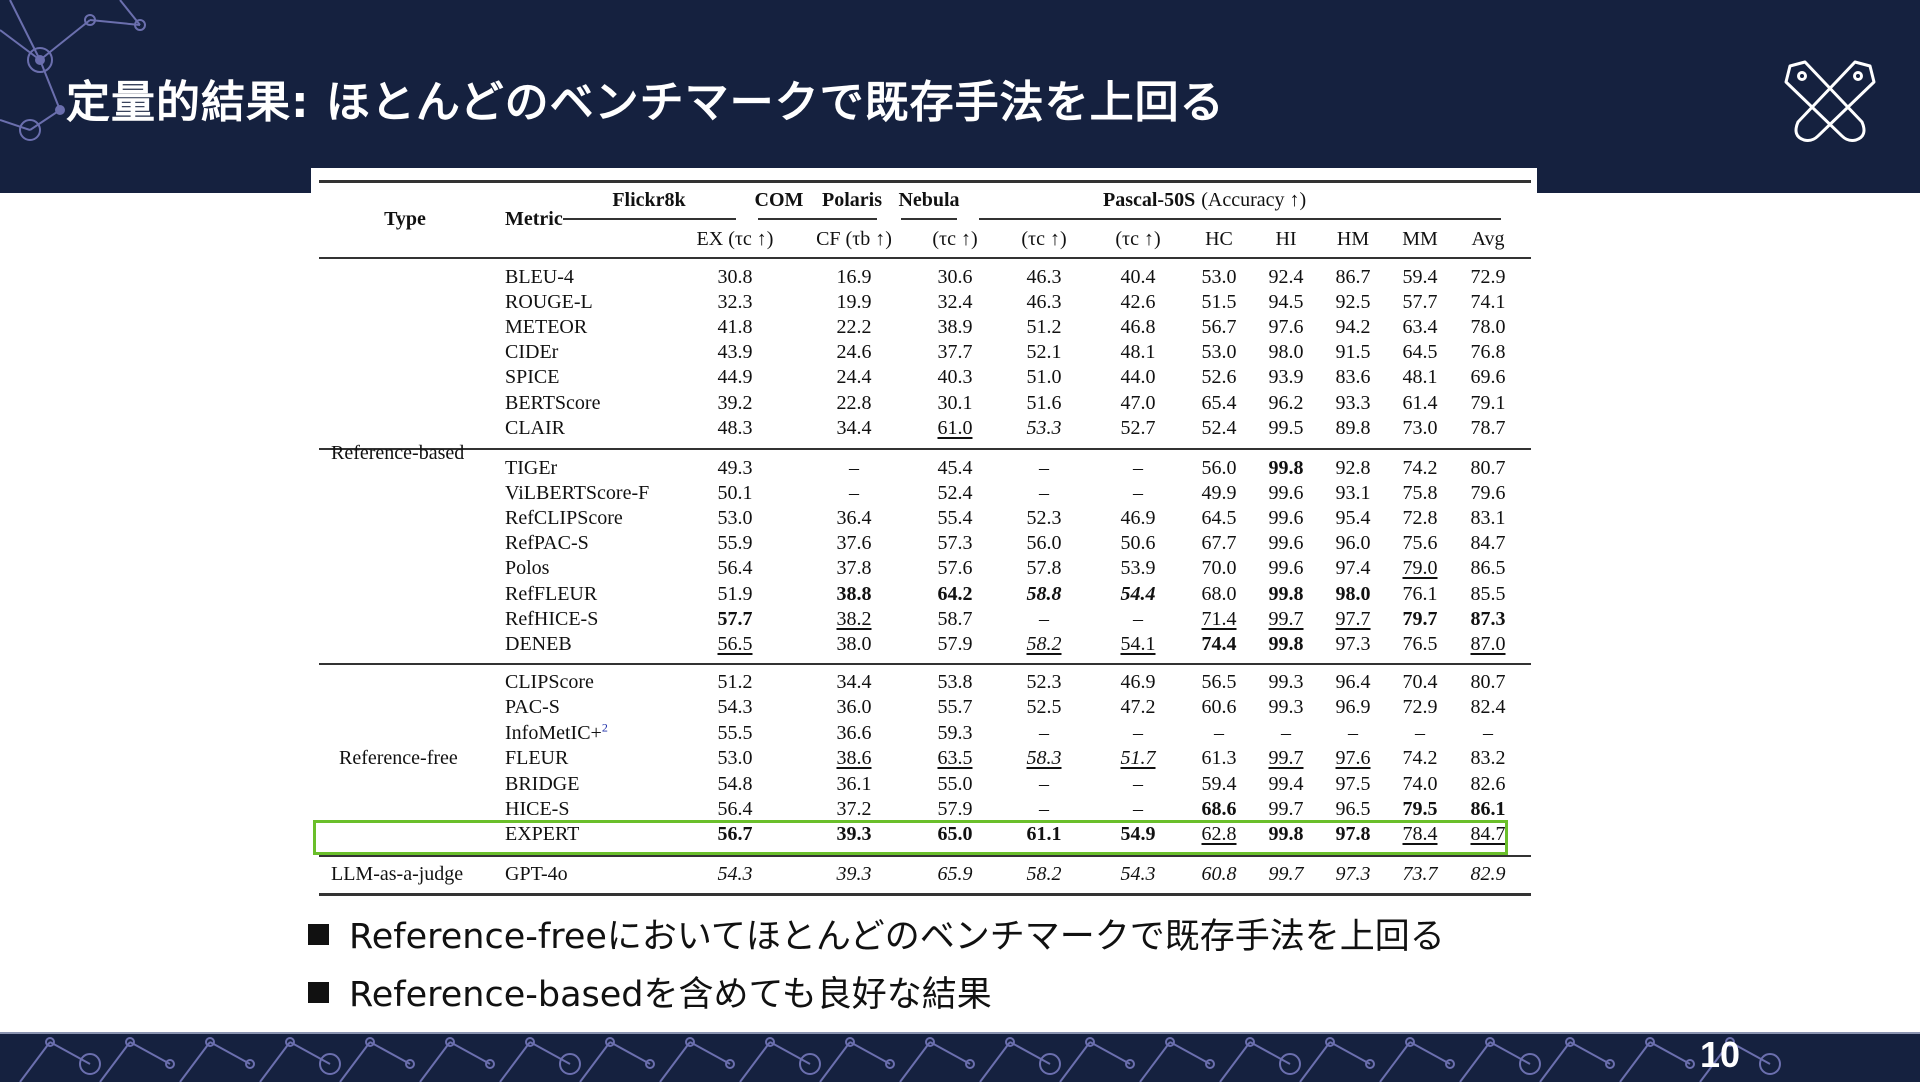 This screenshot has width=1920, height=1082. I want to click on table-cell: 99.3, so click(1286, 682).